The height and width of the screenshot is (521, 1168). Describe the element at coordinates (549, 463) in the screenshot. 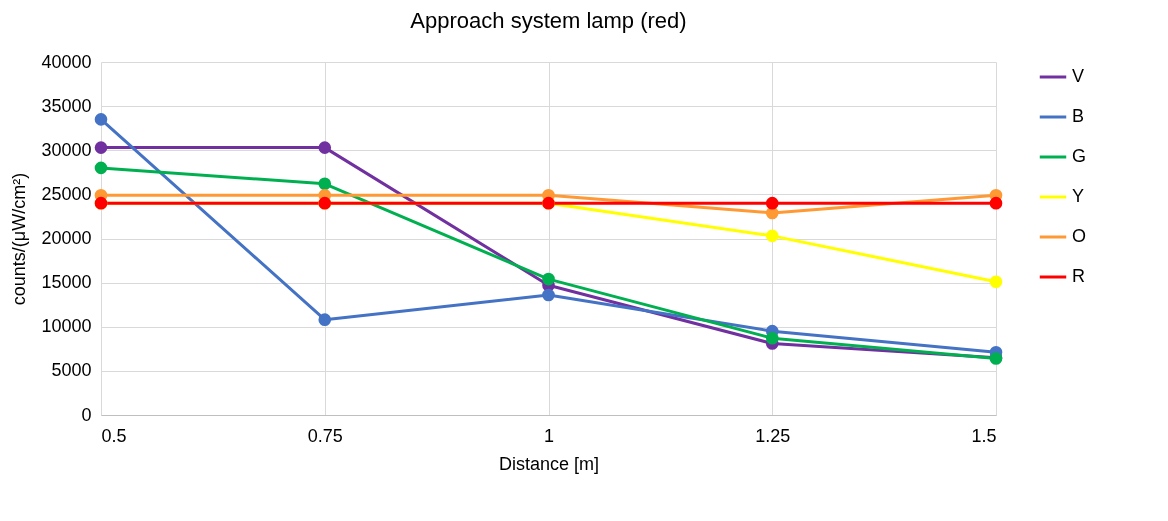

I see `x-axis-title: Distance [m]` at that location.